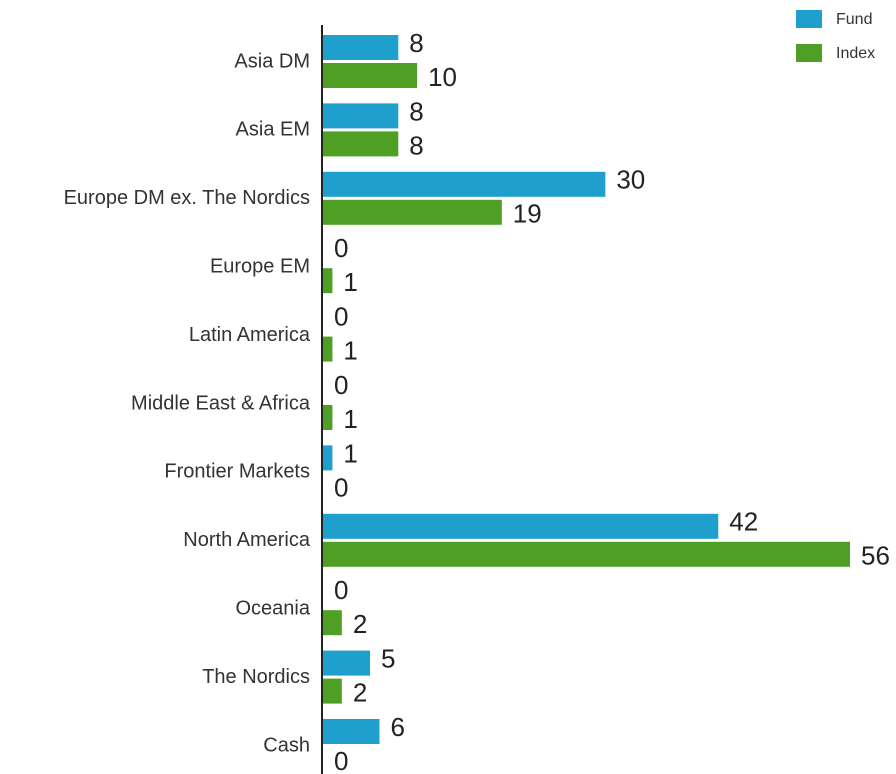 This screenshot has height=774, width=896. What do you see at coordinates (272, 61) in the screenshot?
I see `y-tick-label: Asia DM` at bounding box center [272, 61].